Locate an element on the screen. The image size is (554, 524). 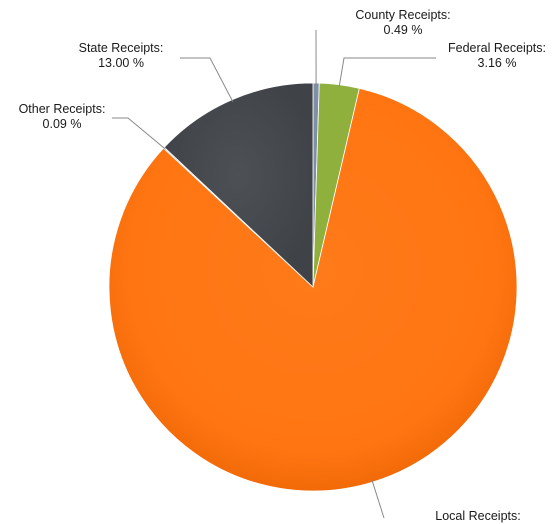
label-state-receipts: State Receipts: 13.00 % is located at coordinates (121, 55).